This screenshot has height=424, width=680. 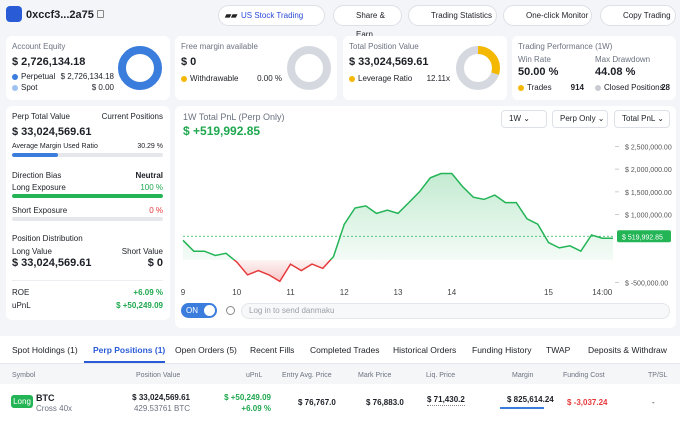 I want to click on current-label: $ 519,992.85, so click(x=642, y=237).